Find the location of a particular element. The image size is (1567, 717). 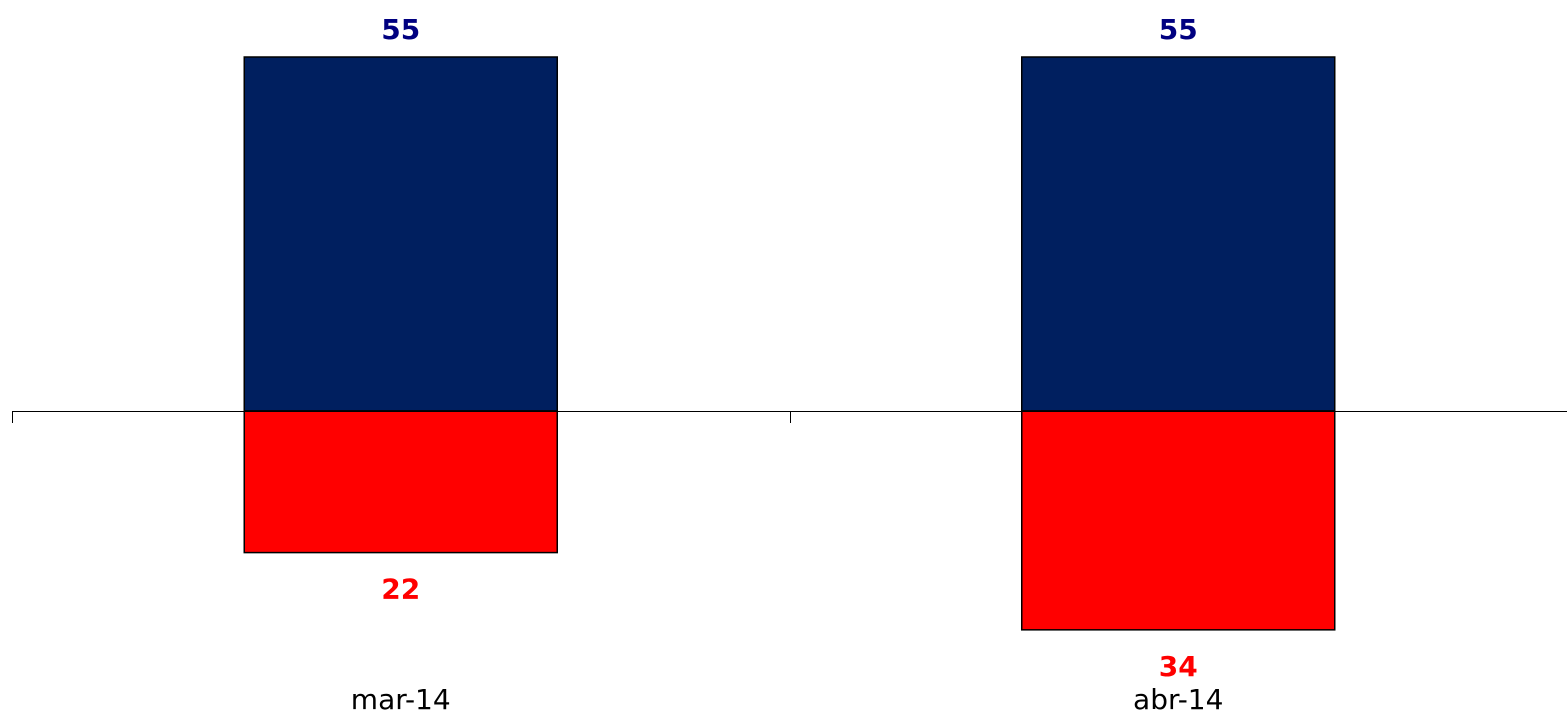

axis-layer is located at coordinates (789, 417).